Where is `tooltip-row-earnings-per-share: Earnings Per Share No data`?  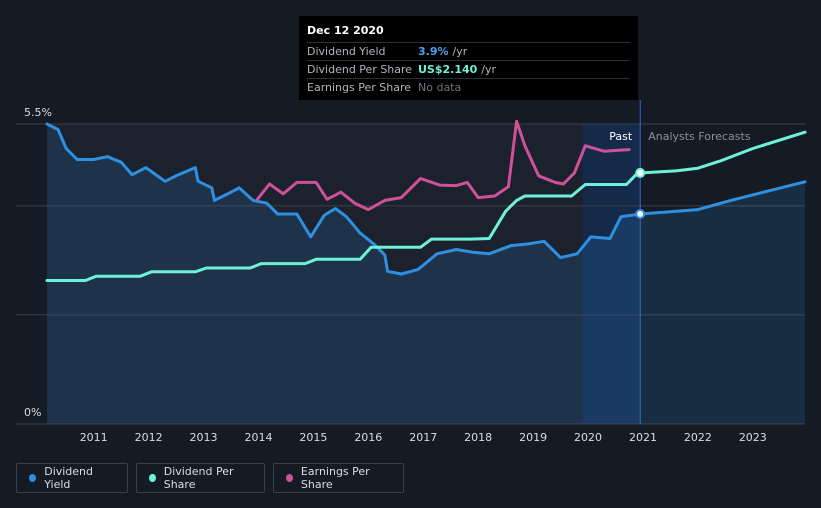 tooltip-row-earnings-per-share: Earnings Per Share No data is located at coordinates (468, 87).